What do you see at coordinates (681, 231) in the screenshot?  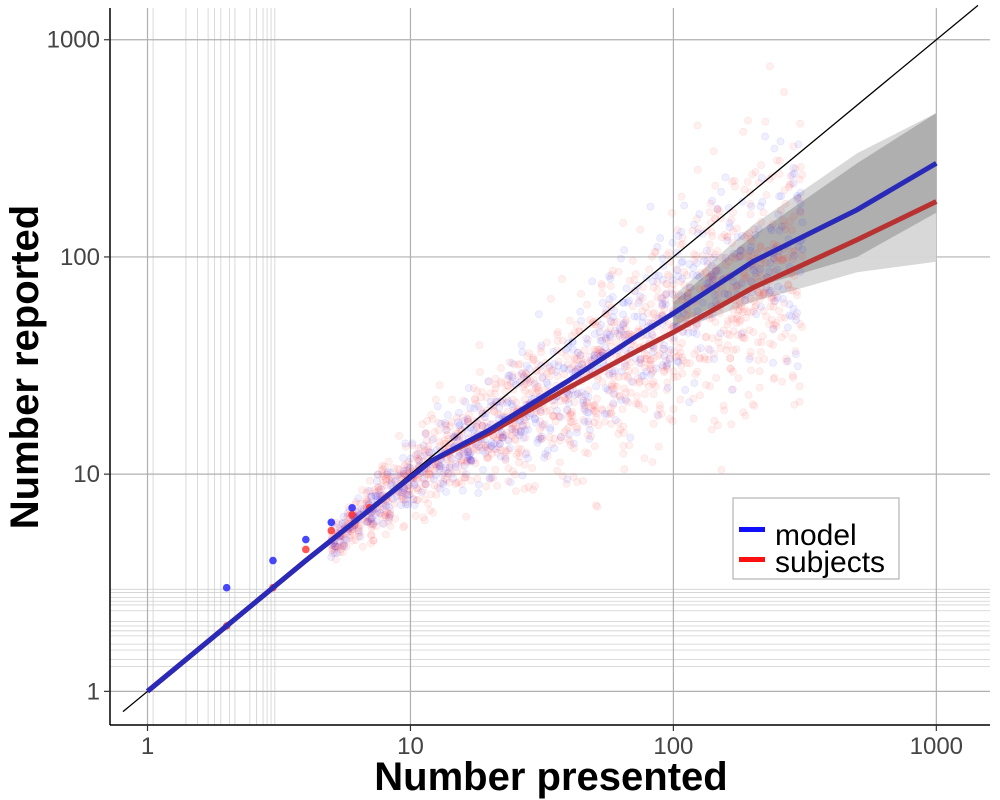 I see `scatter-point-2007` at bounding box center [681, 231].